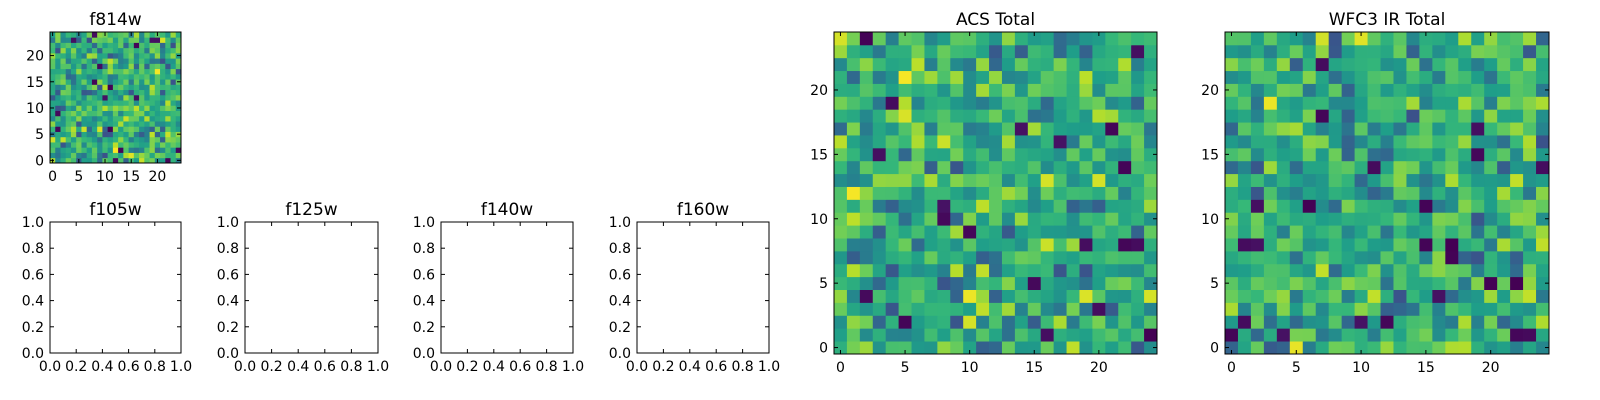 This screenshot has width=1600, height=400. What do you see at coordinates (620, 328) in the screenshot?
I see `y-tick-label: 0.2` at bounding box center [620, 328].